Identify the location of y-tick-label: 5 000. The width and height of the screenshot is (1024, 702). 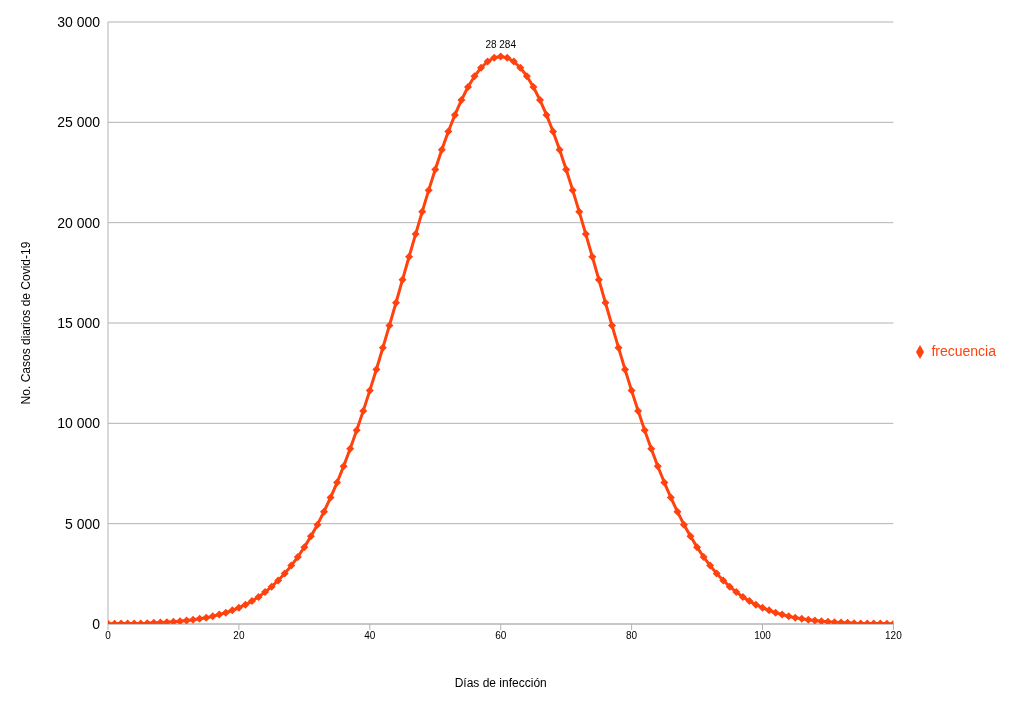
(82, 523).